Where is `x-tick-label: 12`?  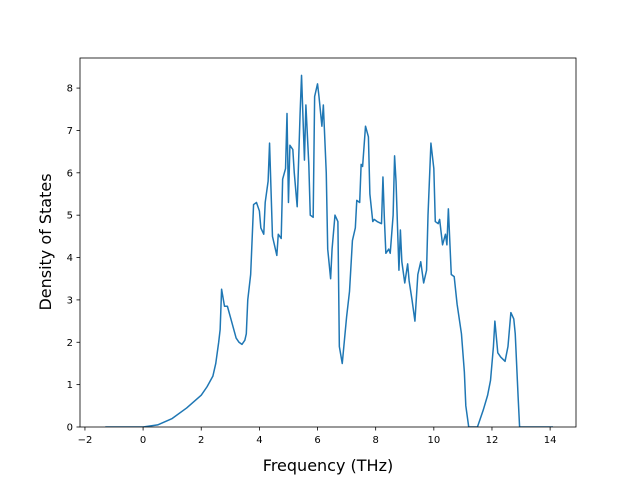
x-tick-label: 12 is located at coordinates (492, 440).